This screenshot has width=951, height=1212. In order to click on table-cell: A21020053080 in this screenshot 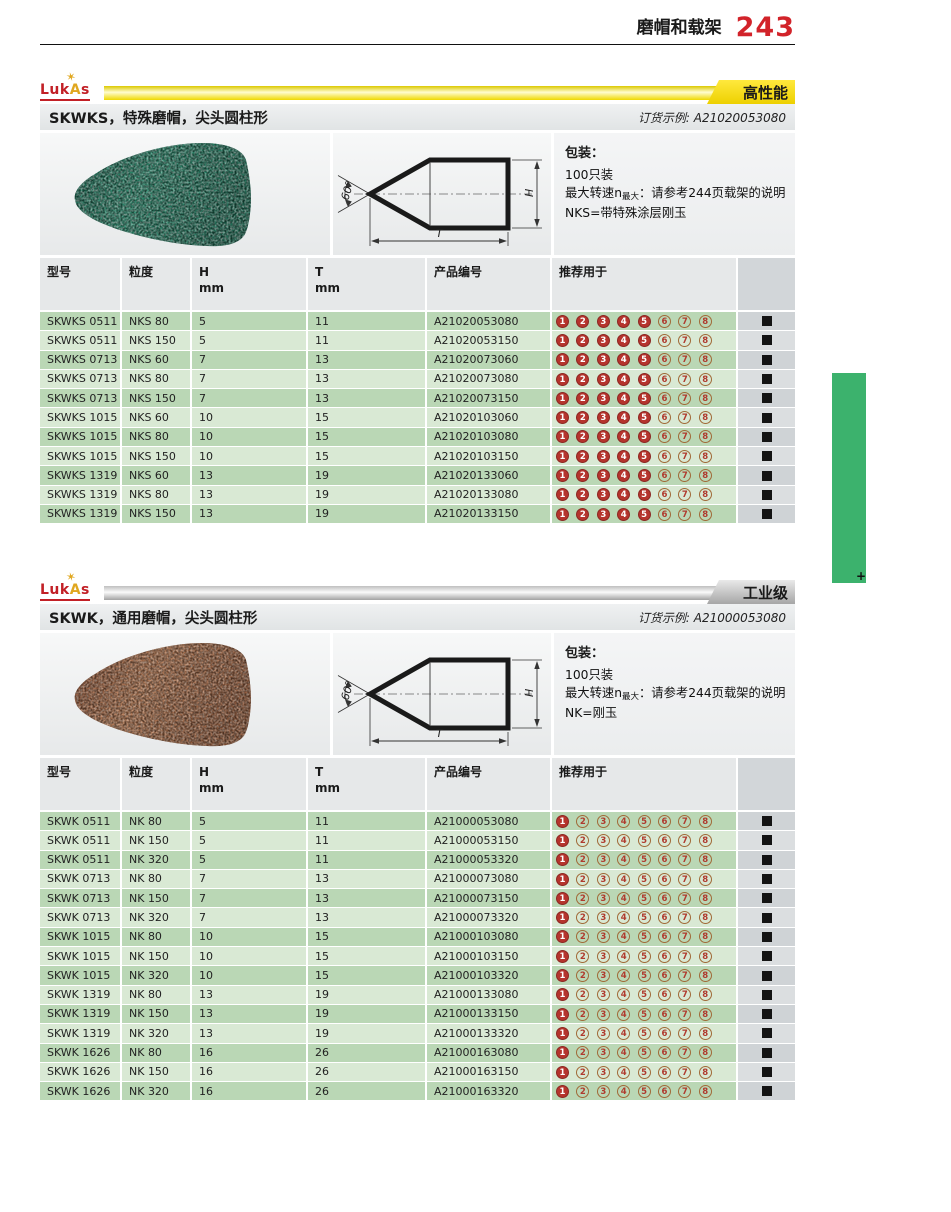, I will do `click(488, 321)`.